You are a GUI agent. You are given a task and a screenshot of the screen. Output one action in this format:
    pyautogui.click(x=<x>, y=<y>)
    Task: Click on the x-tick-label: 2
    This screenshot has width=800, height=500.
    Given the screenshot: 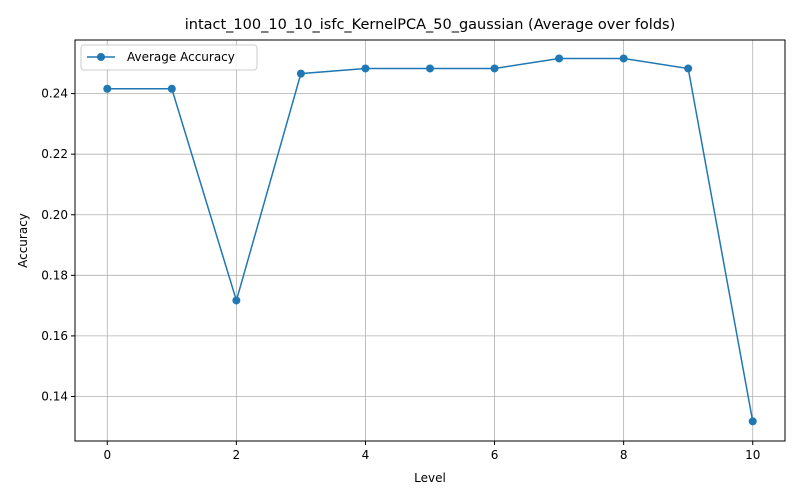 What is the action you would take?
    pyautogui.click(x=237, y=455)
    